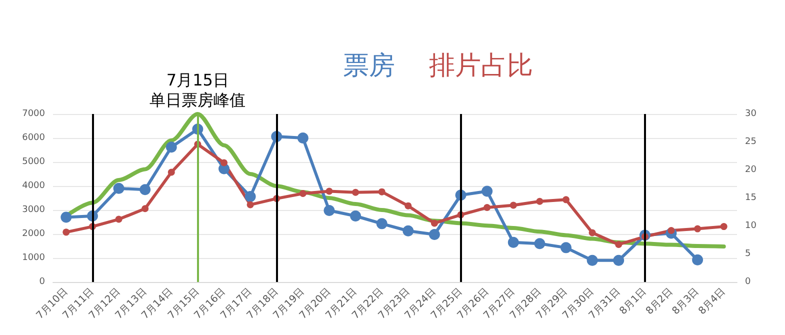  Describe the element at coordinates (34, 234) in the screenshot. I see `y-tick-label: 2000` at that location.